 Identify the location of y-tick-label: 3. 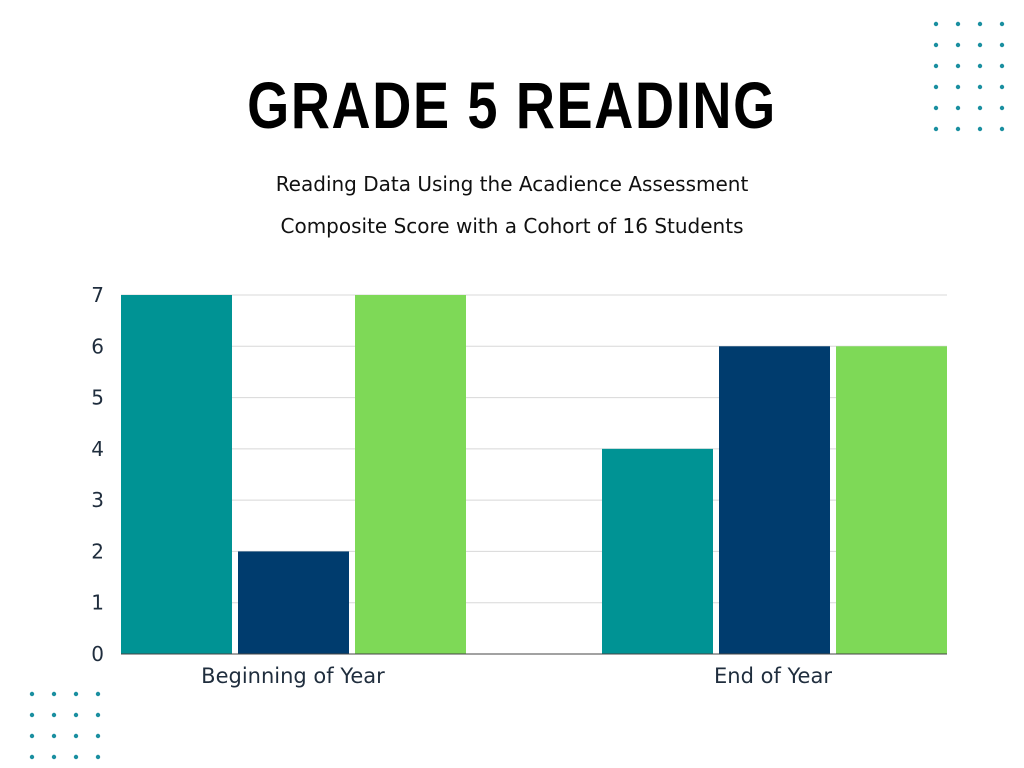
(97, 500).